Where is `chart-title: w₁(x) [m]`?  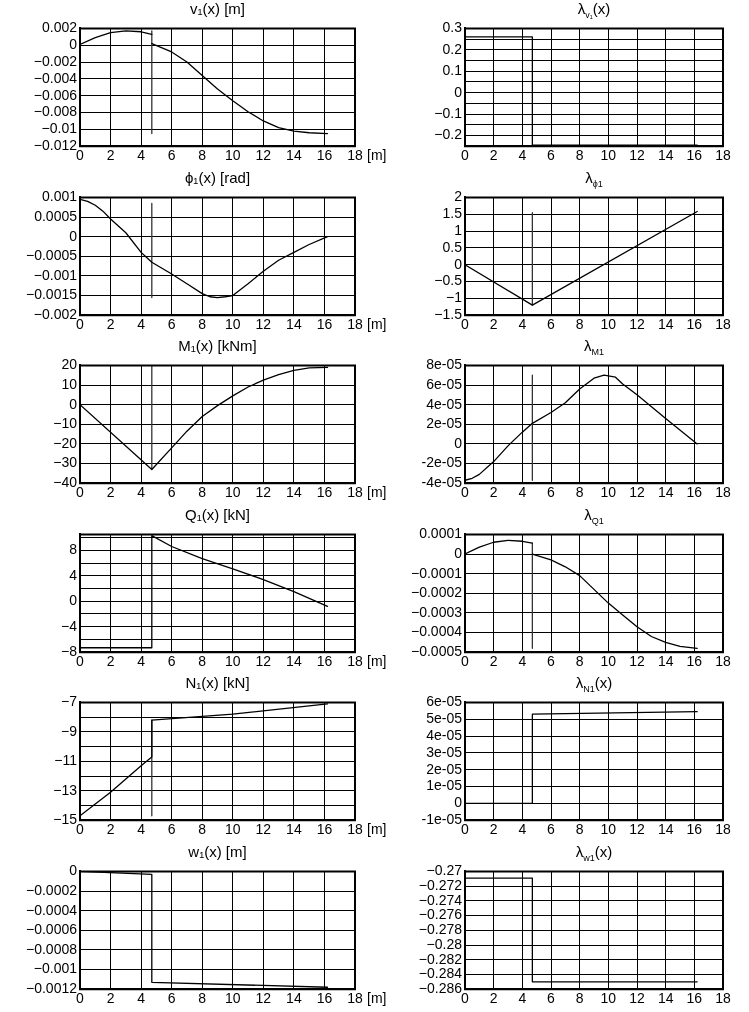
chart-title: w₁(x) [m] is located at coordinates (217, 851).